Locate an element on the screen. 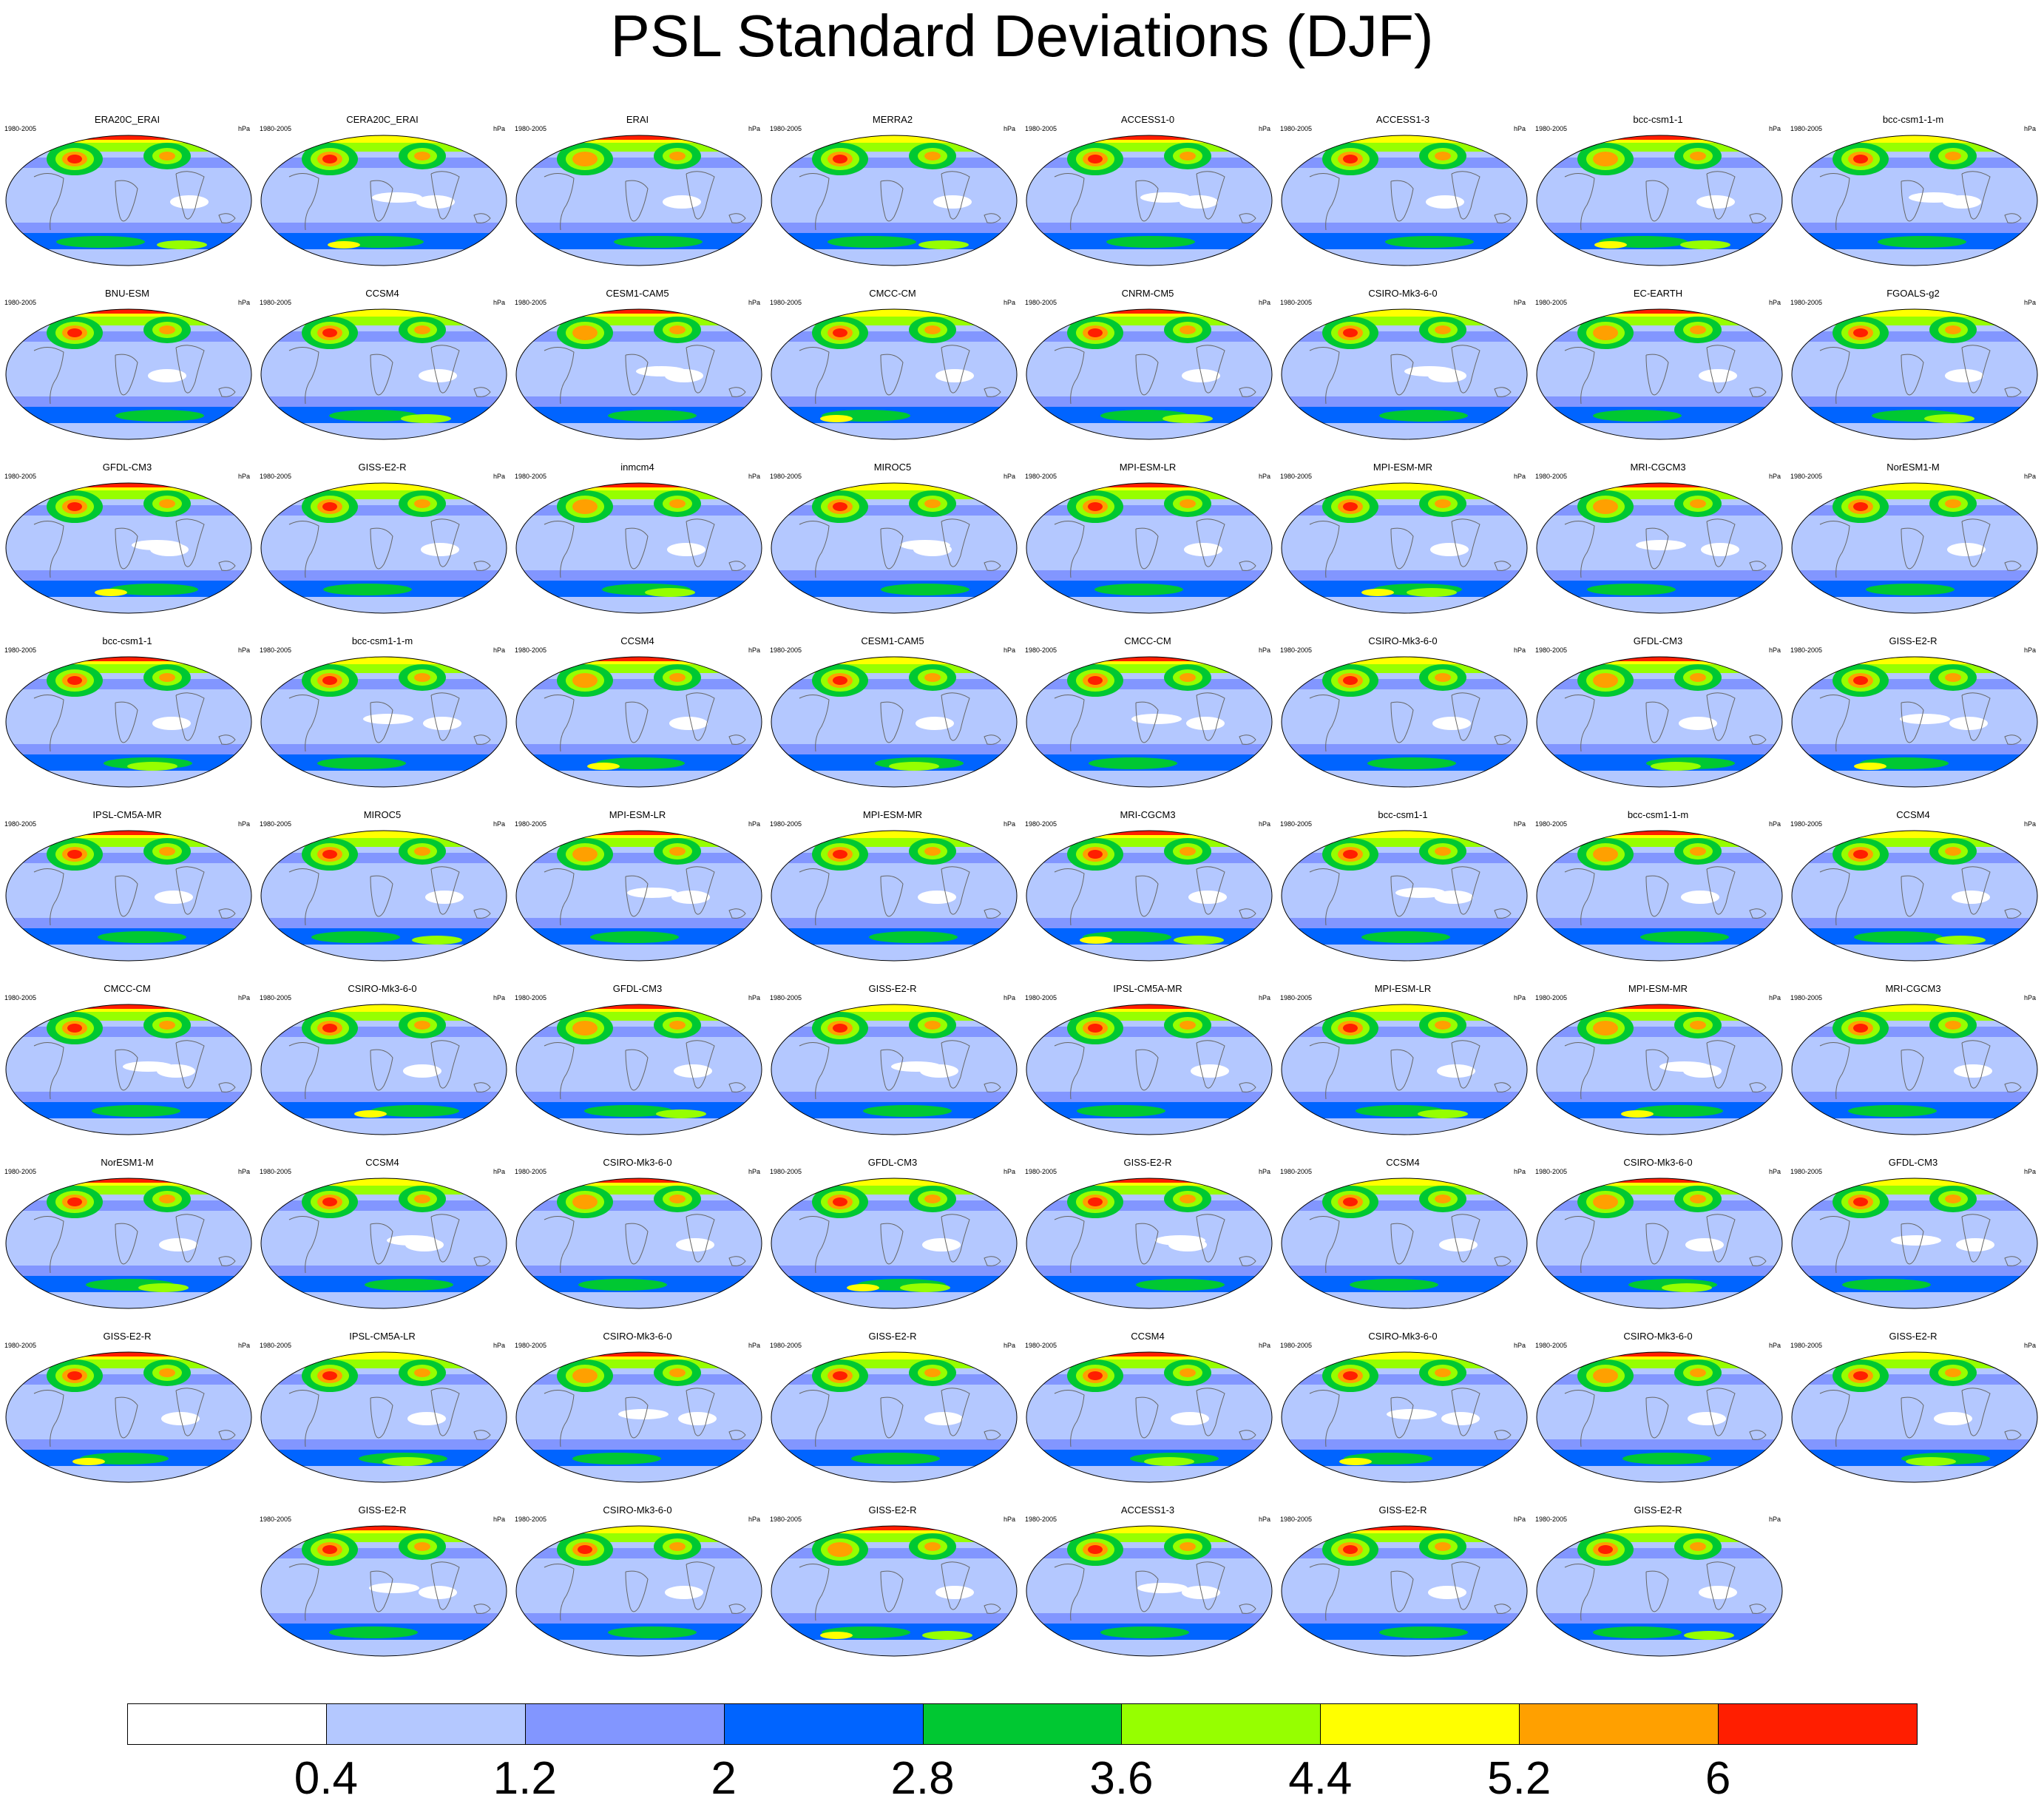 Image resolution: width=2044 pixels, height=1804 pixels. map-panel: CCSM4 1980-2005 hPa is located at coordinates (382, 364).